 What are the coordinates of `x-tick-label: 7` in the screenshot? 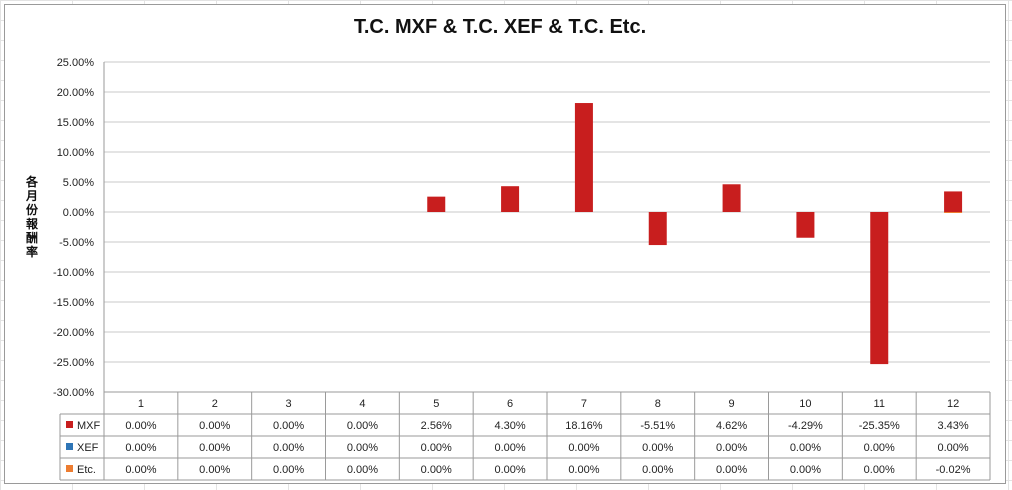 It's located at (584, 404).